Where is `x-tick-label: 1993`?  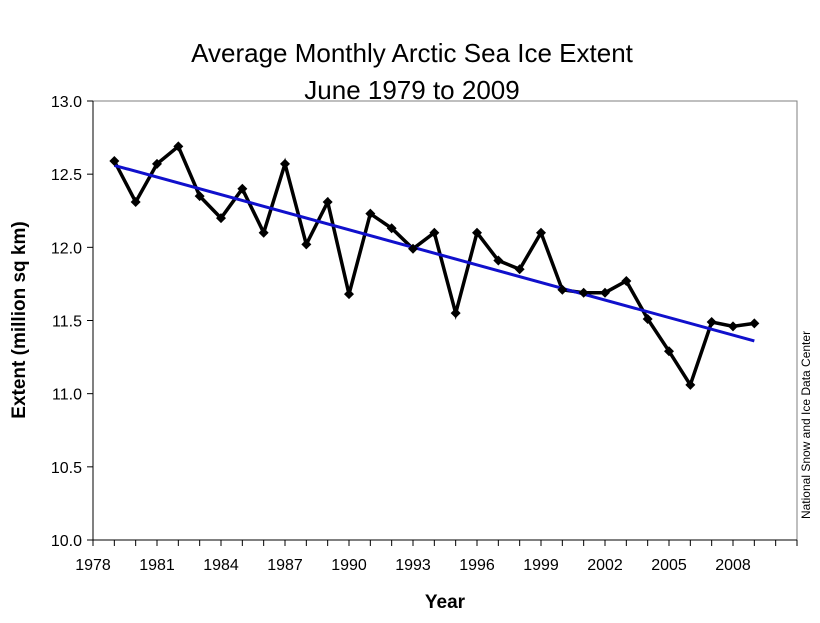 x-tick-label: 1993 is located at coordinates (413, 565).